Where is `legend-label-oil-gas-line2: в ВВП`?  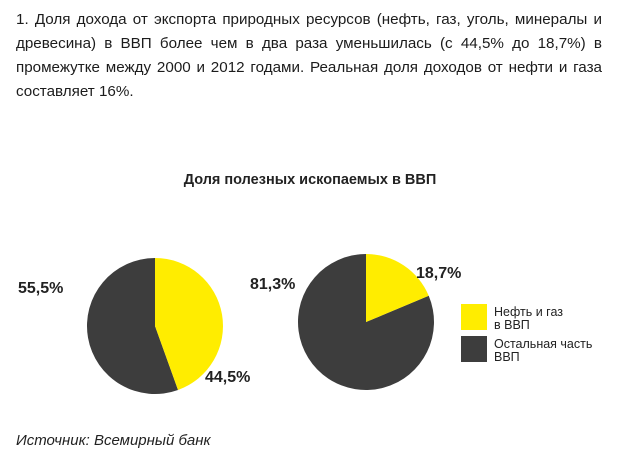 legend-label-oil-gas-line2: в ВВП is located at coordinates (512, 325).